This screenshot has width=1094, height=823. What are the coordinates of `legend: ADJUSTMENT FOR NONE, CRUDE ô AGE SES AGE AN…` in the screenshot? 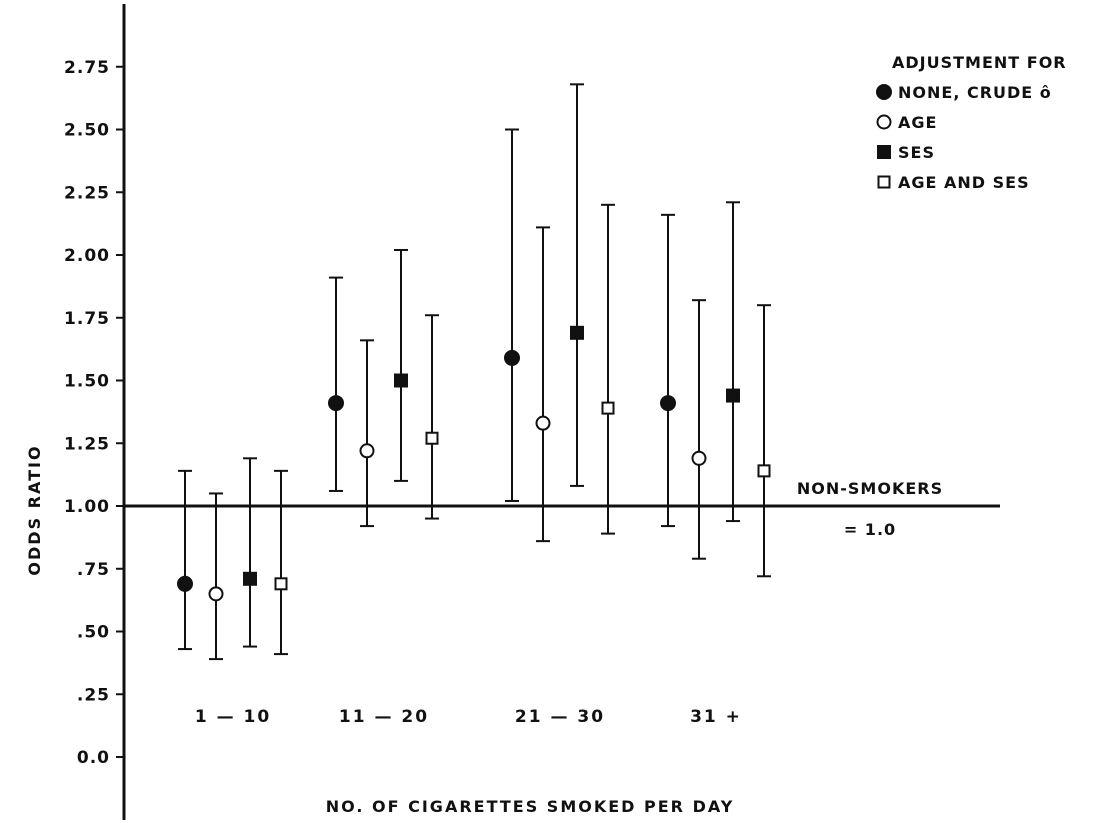 It's located at (971, 122).